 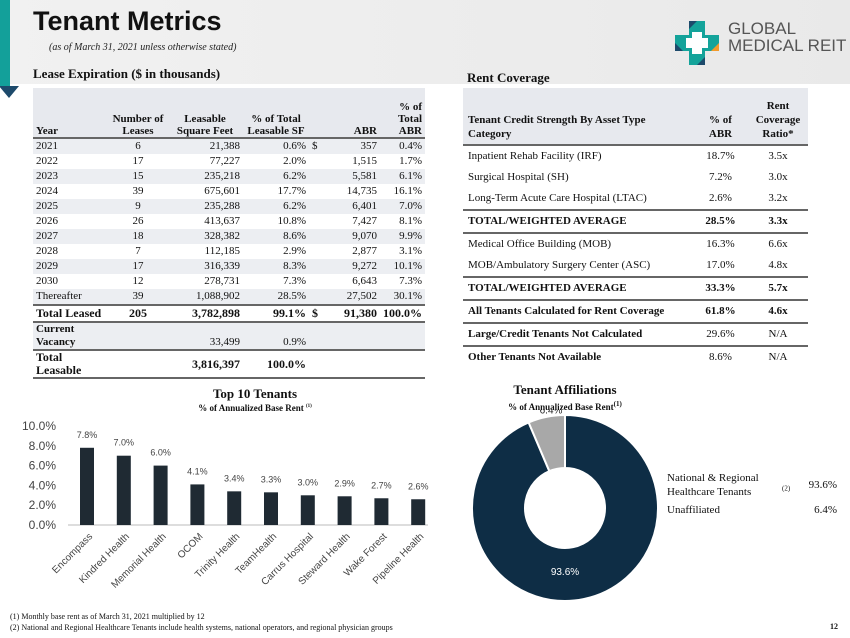 I want to click on table-cell: 6, so click(x=138, y=146).